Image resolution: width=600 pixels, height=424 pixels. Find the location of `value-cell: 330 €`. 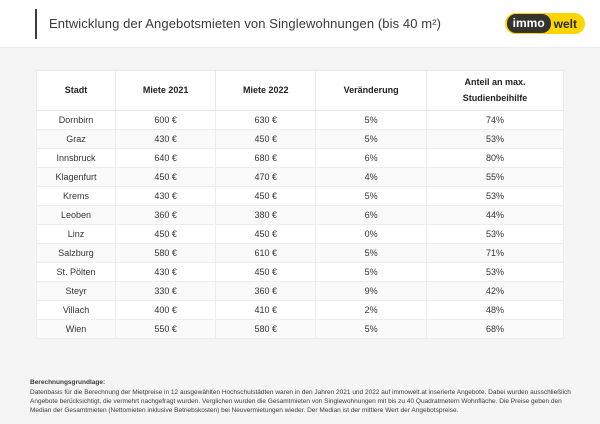

value-cell: 330 € is located at coordinates (166, 291).